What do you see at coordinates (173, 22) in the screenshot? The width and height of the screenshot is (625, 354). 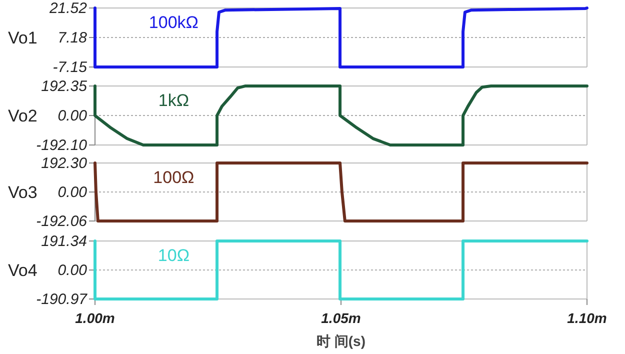 I see `series-label: 100kΩ` at bounding box center [173, 22].